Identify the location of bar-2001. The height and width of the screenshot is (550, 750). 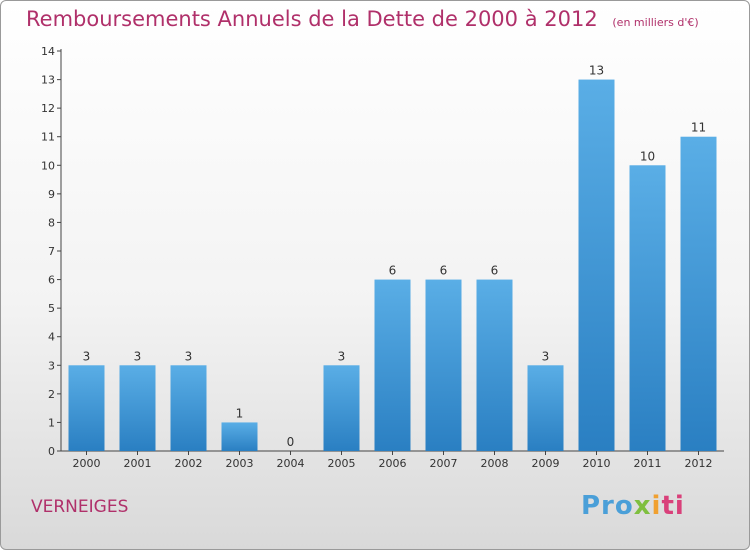
(137, 408).